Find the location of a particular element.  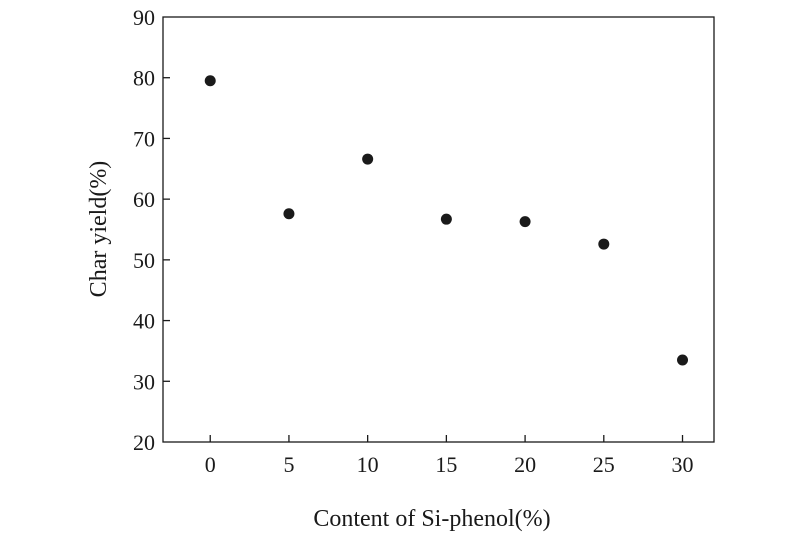

y-tick-label: 60 is located at coordinates (144, 199).